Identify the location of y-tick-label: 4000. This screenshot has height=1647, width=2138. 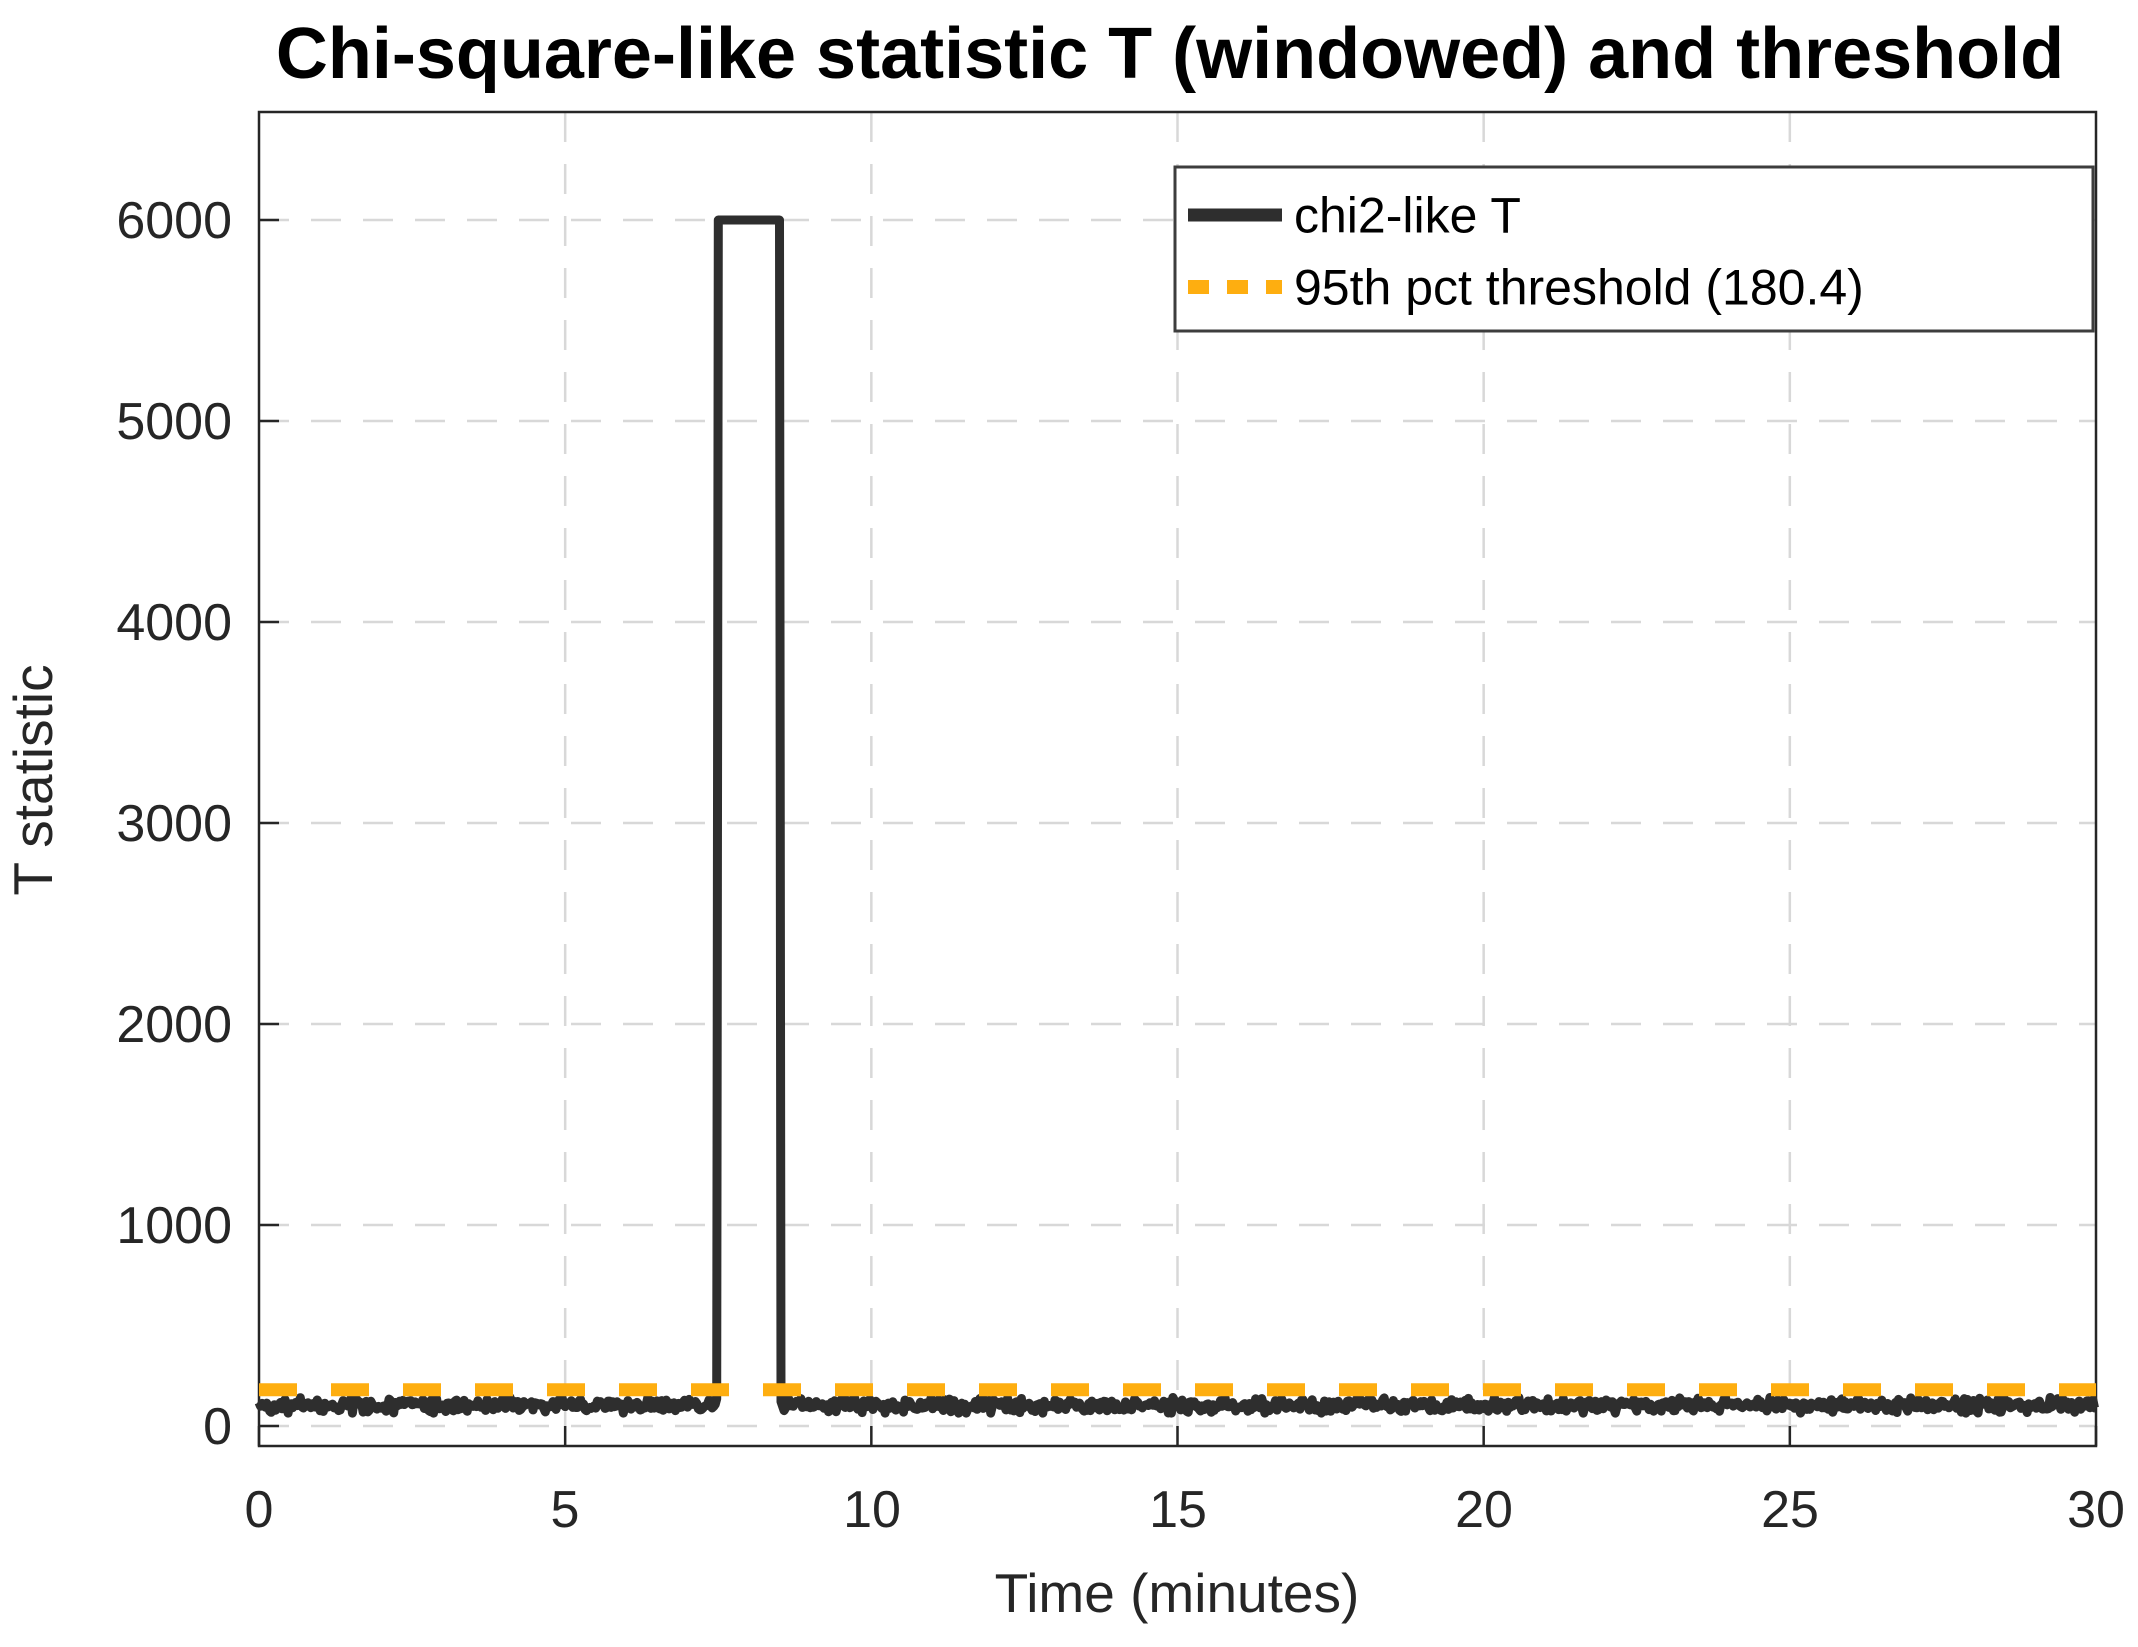
(174, 623).